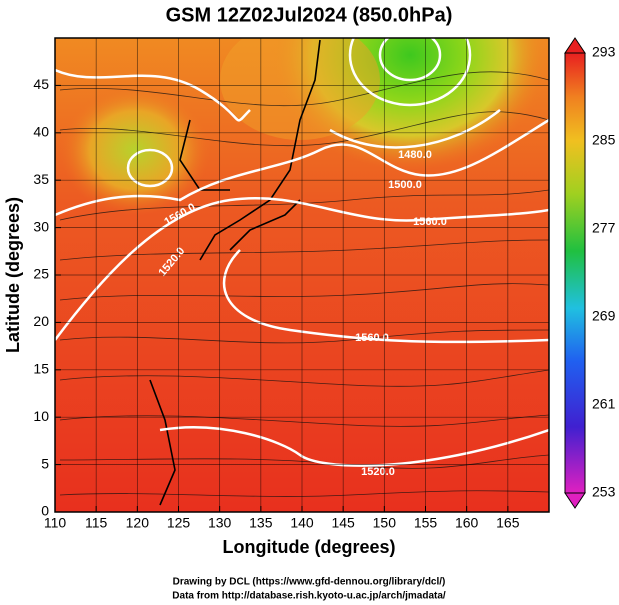  What do you see at coordinates (13, 275) in the screenshot?
I see `y-axis-label: Latitude (degrees)` at bounding box center [13, 275].